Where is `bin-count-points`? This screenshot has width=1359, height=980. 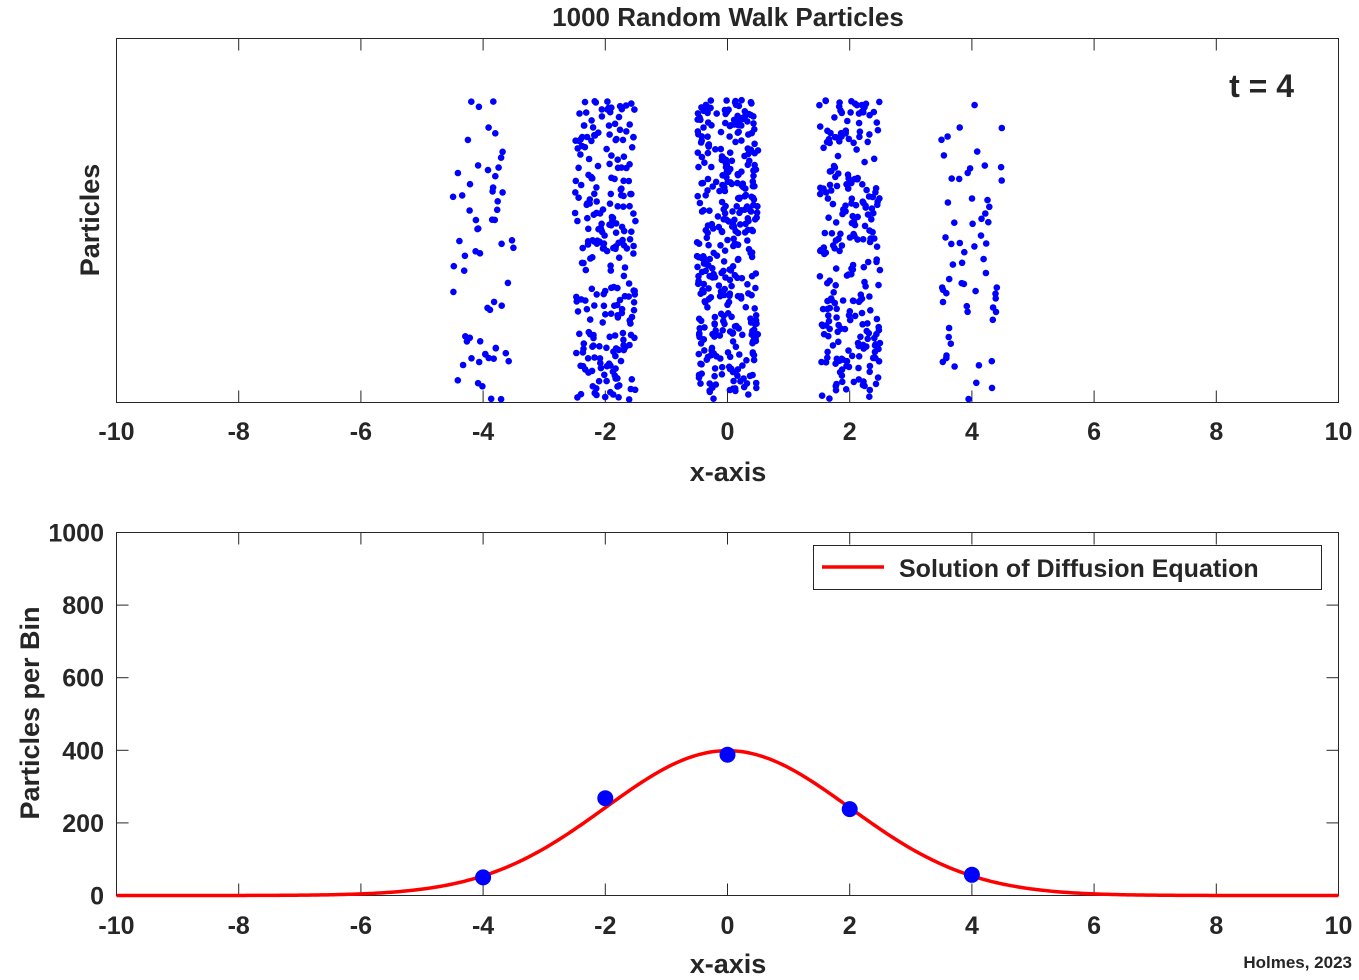
bin-count-points is located at coordinates (727, 816).